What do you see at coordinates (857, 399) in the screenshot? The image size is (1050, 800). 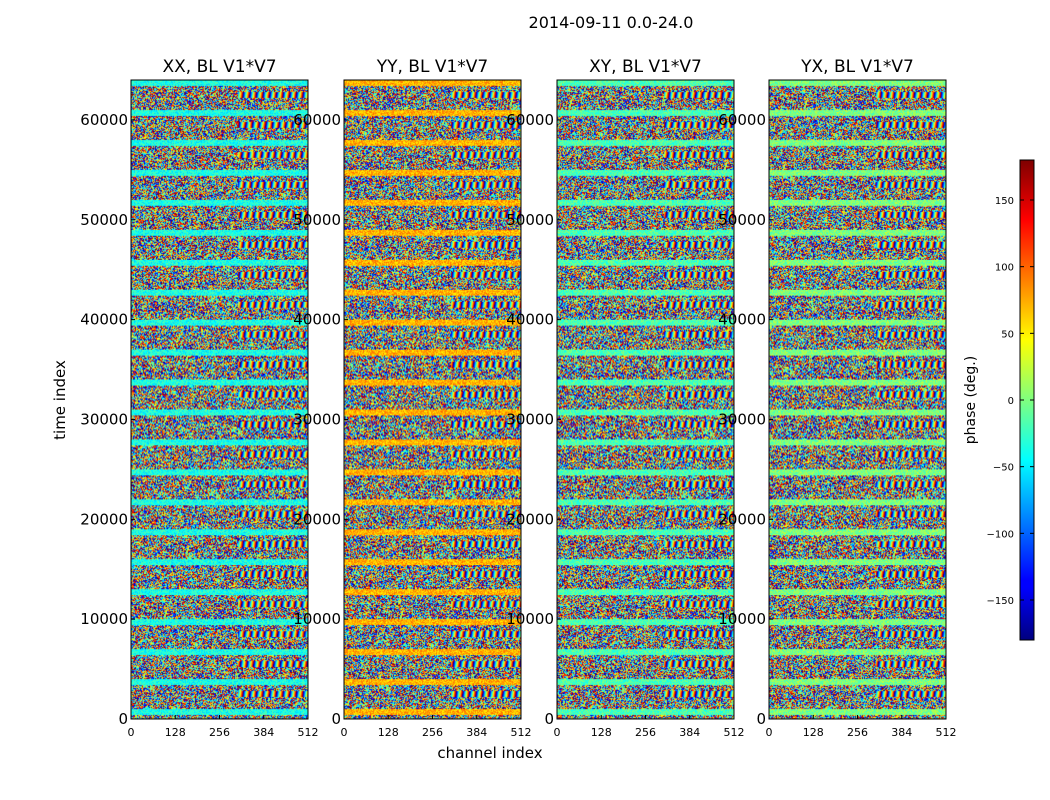 I see `heatmap-yx` at bounding box center [857, 399].